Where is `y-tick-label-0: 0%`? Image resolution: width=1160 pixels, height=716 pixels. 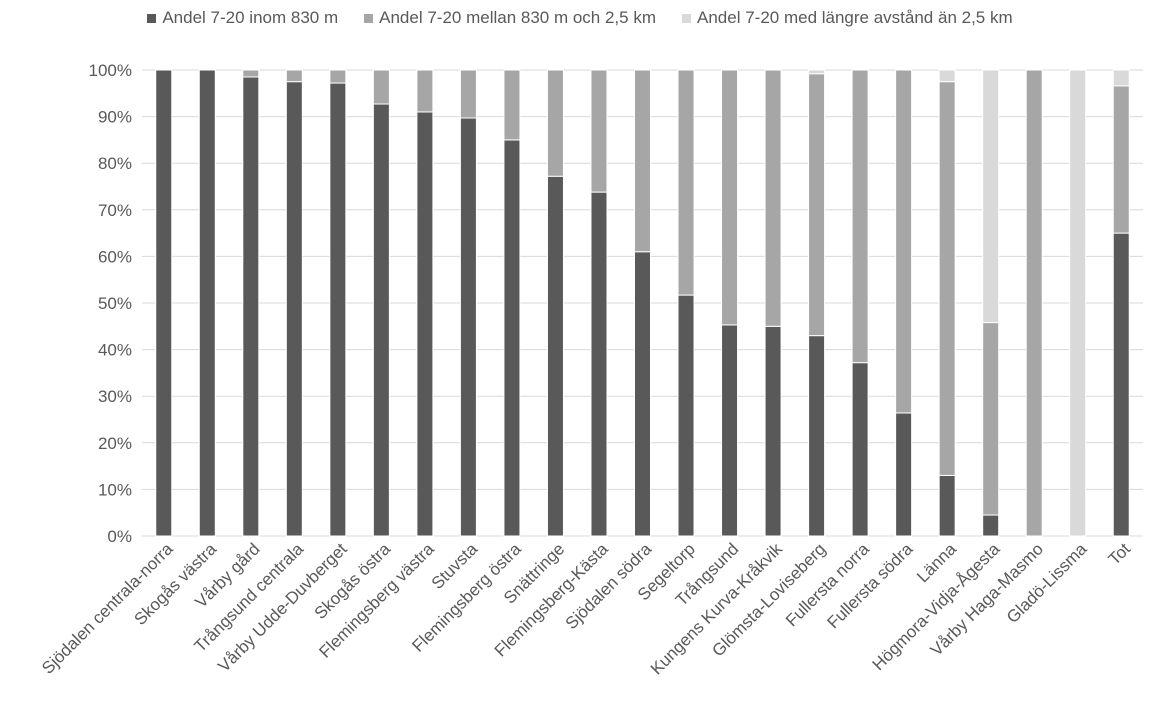 y-tick-label-0: 0% is located at coordinates (119, 536).